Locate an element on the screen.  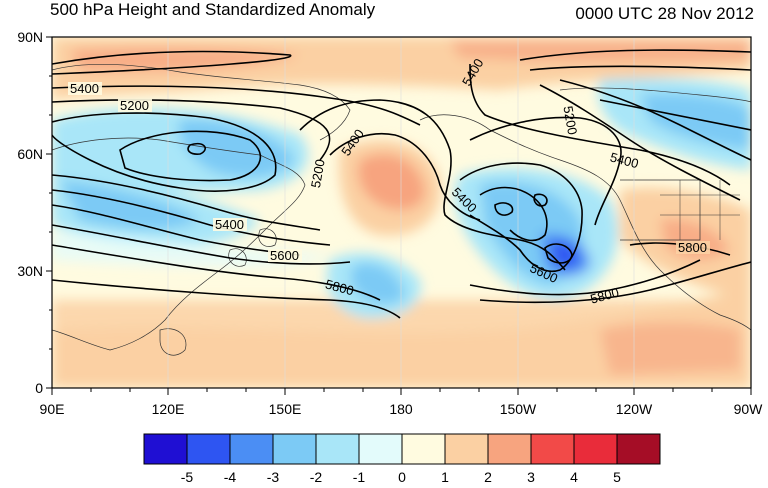
colorbar-label: 2 is located at coordinates (488, 477).